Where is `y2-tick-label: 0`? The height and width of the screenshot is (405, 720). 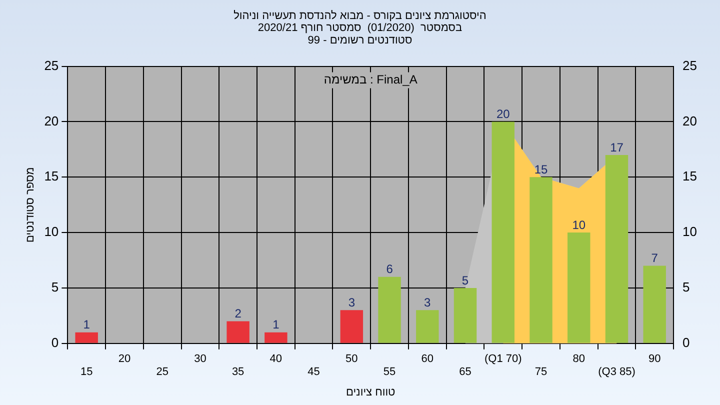
y2-tick-label: 0 is located at coordinates (686, 342).